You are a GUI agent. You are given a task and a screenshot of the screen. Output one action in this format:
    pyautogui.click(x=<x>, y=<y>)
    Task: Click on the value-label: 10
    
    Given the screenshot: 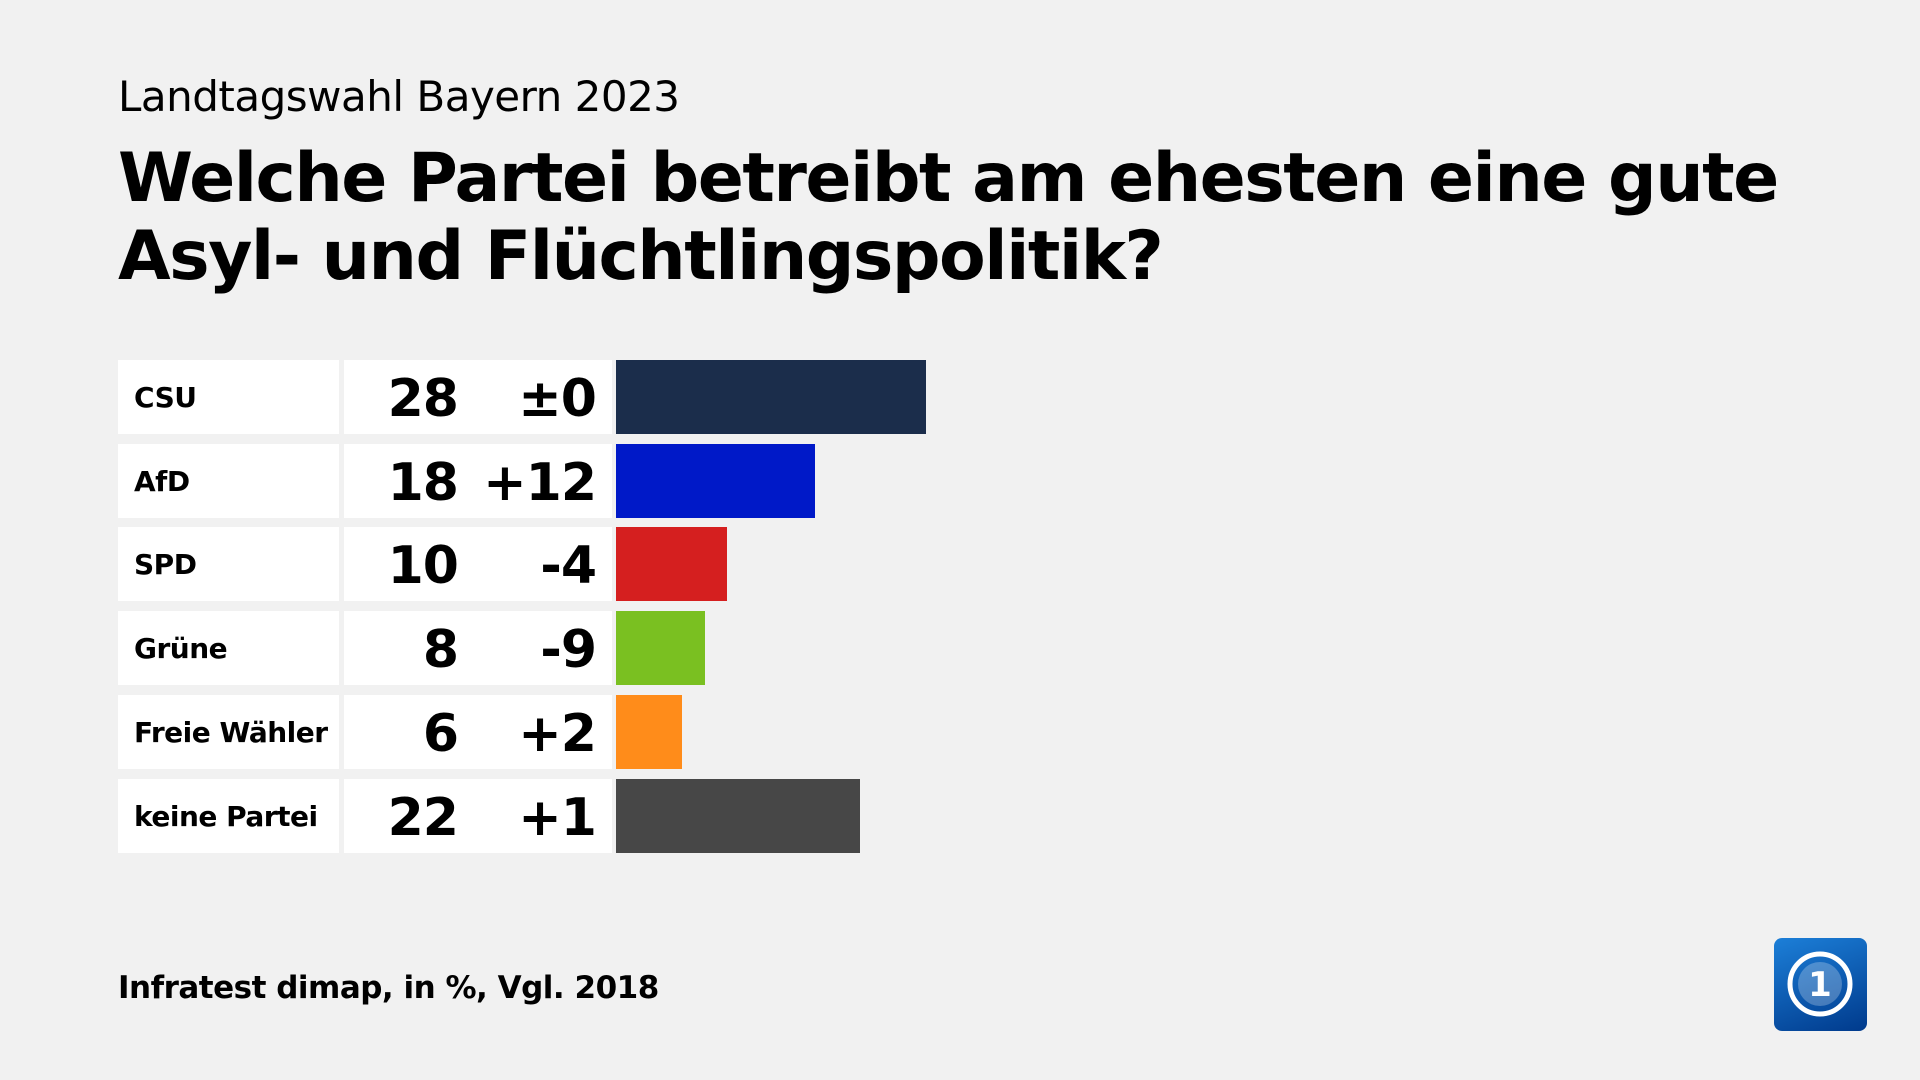 What is the action you would take?
    pyautogui.click(x=423, y=566)
    